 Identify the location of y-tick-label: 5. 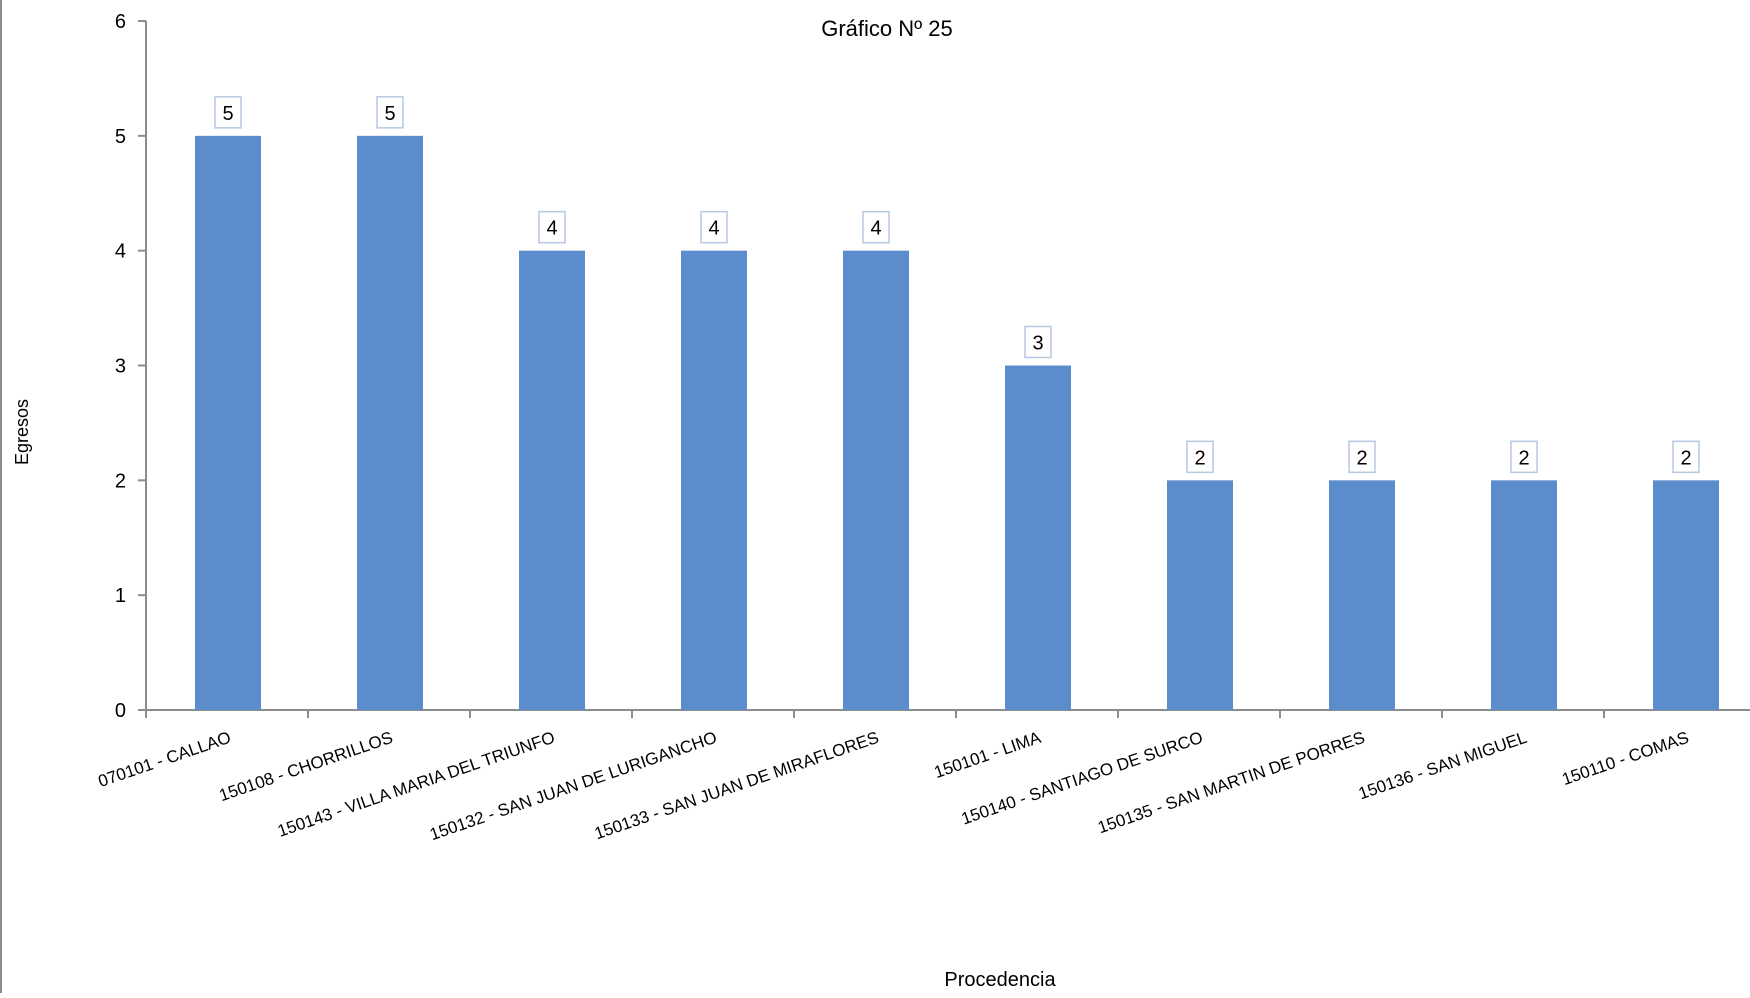
(120, 137).